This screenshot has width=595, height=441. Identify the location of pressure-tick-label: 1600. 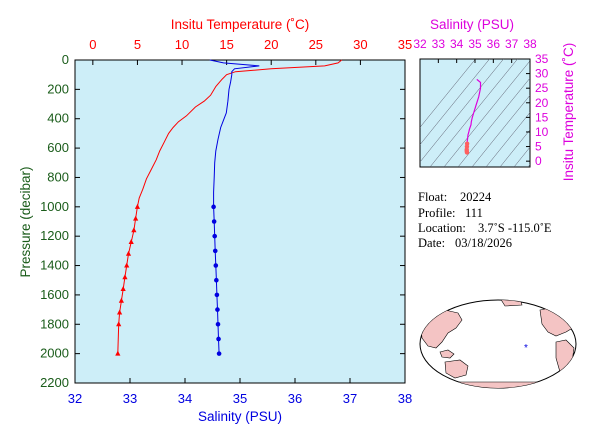
(54, 294).